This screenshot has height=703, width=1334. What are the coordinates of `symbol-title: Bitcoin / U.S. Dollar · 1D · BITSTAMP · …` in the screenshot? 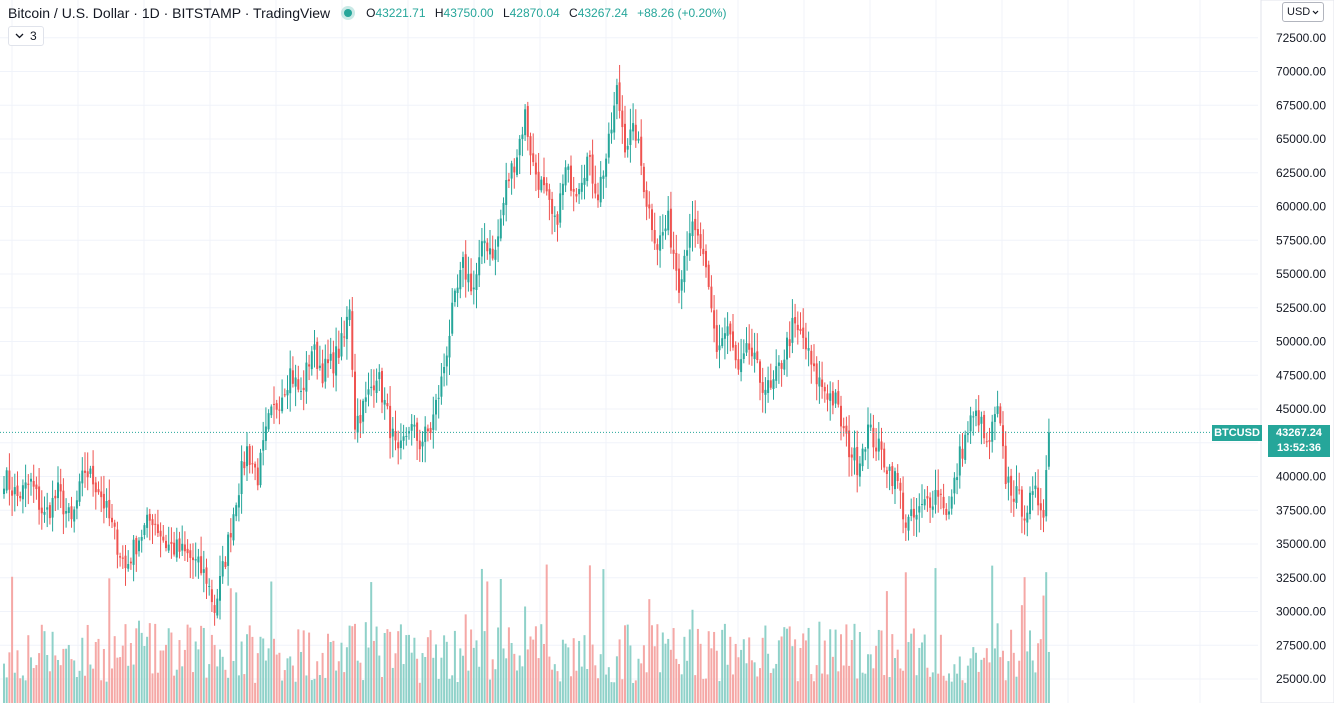 It's located at (169, 13).